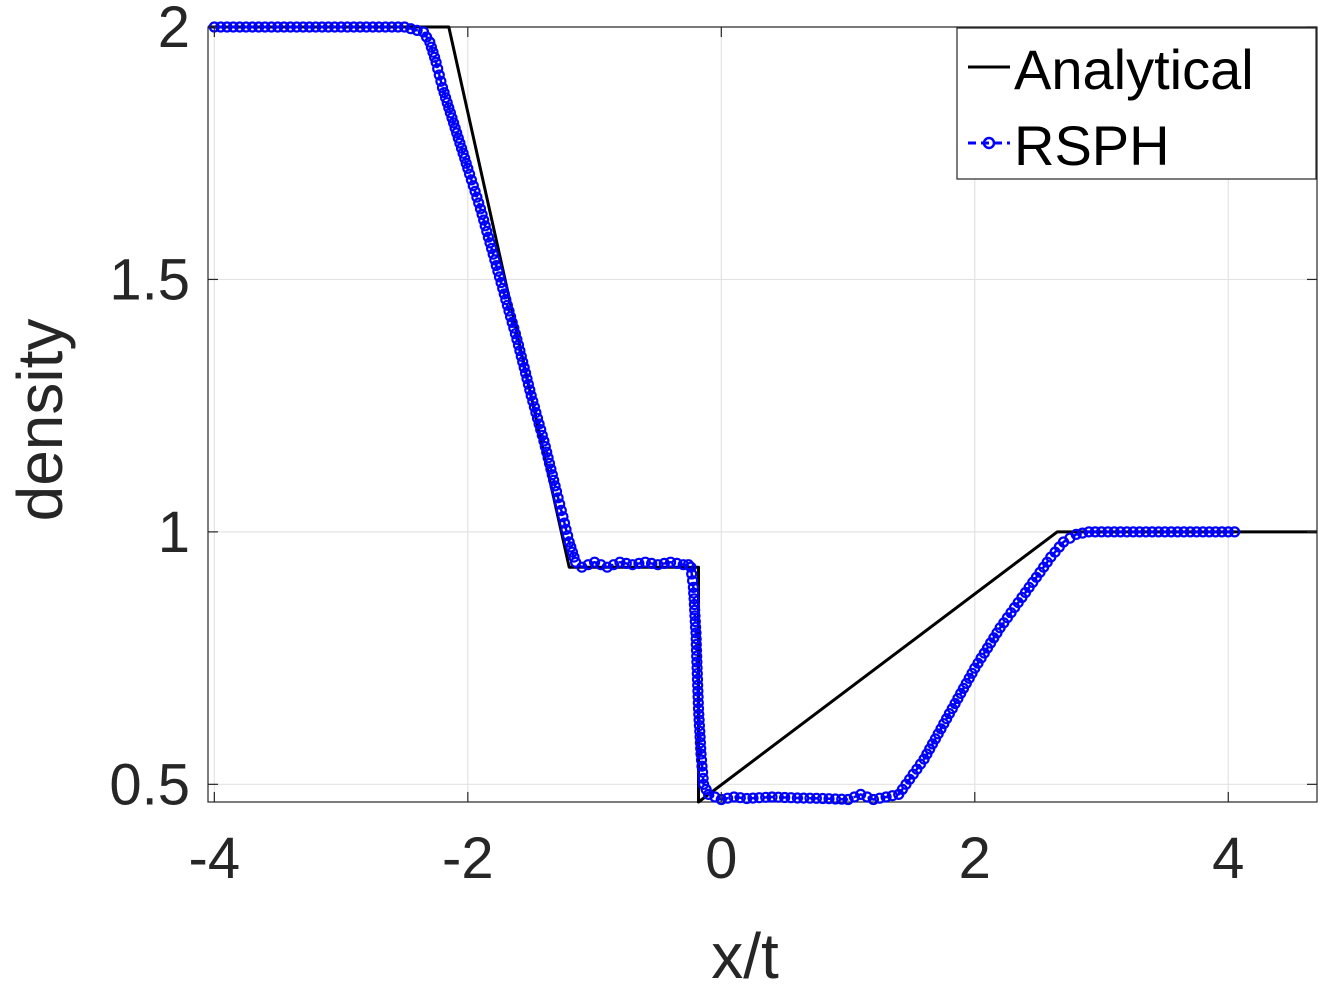 The width and height of the screenshot is (1344, 992). What do you see at coordinates (1134, 69) in the screenshot?
I see `legend-analytical-label: Analytical` at bounding box center [1134, 69].